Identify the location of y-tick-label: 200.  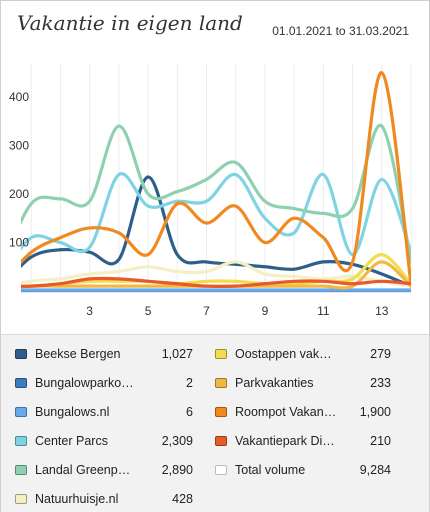
(19, 194).